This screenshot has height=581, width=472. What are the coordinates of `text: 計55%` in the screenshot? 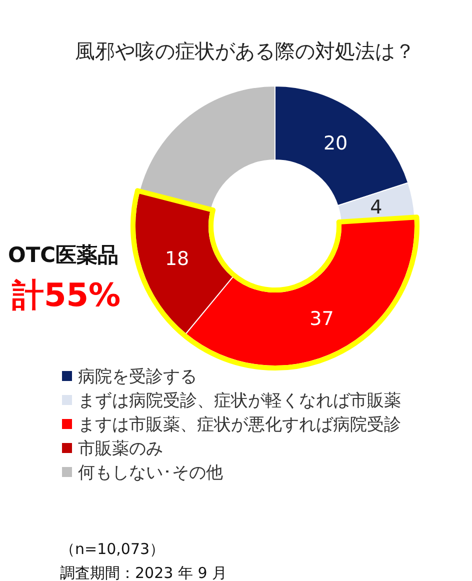 It's located at (66, 295).